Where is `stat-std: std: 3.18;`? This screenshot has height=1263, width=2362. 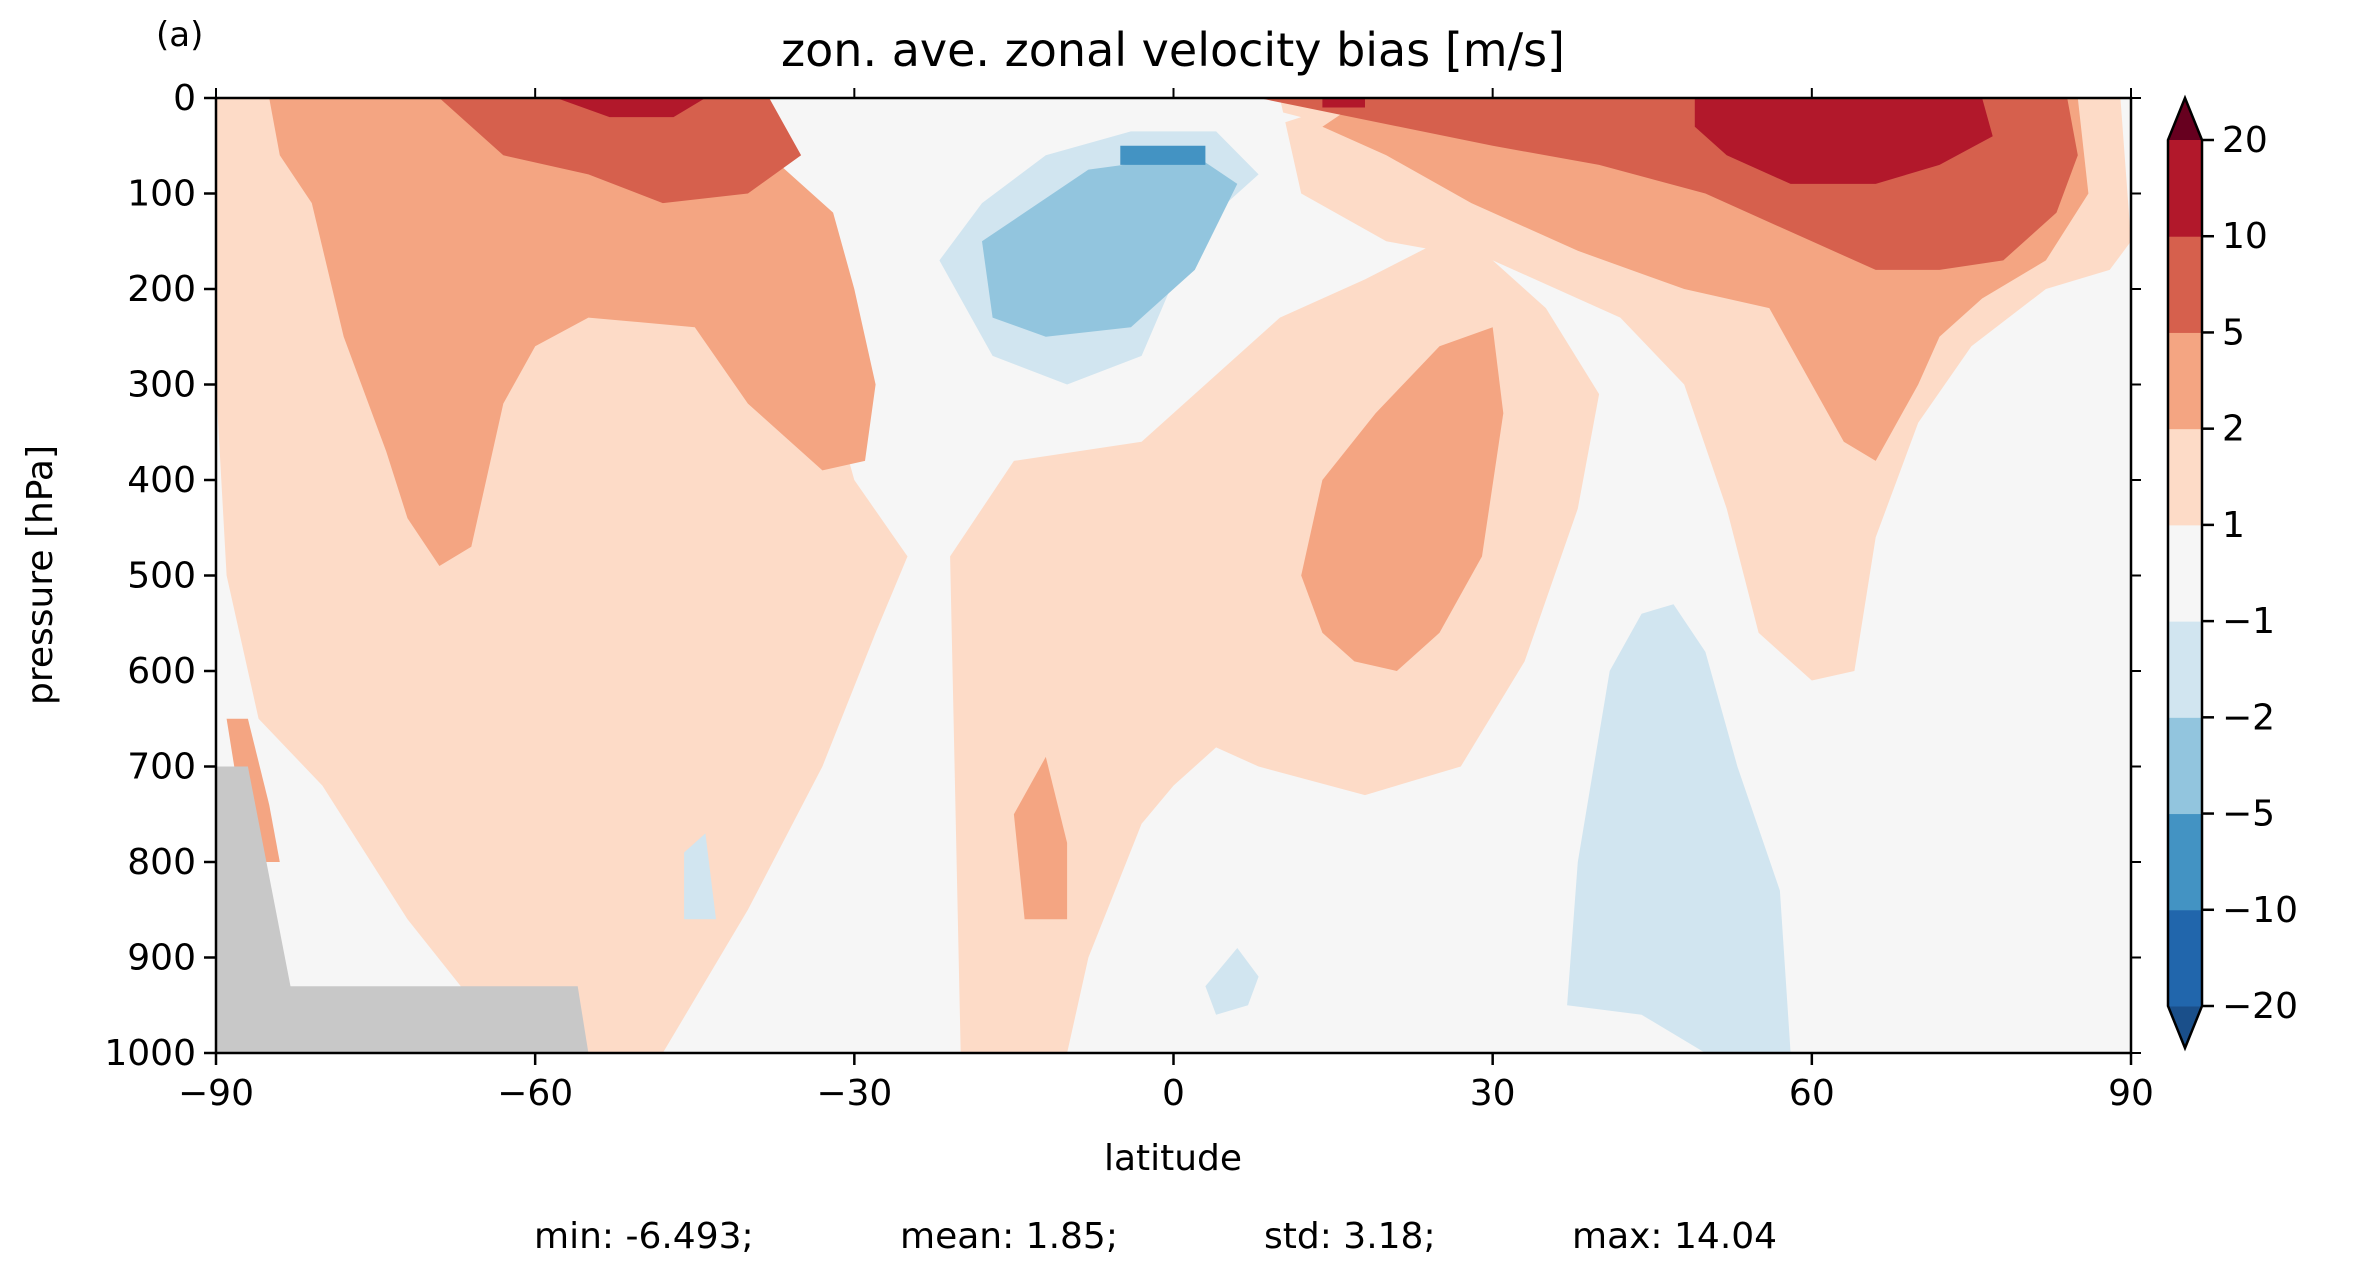
stat-std: std: 3.18; is located at coordinates (1350, 1236).